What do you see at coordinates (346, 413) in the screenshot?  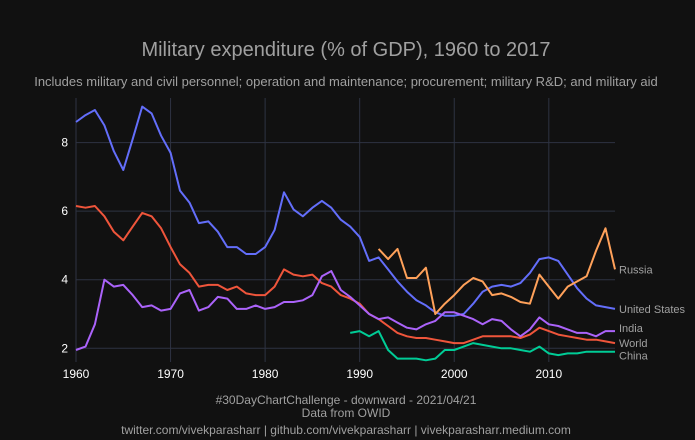 I see `caption-line-2: Data from OWID` at bounding box center [346, 413].